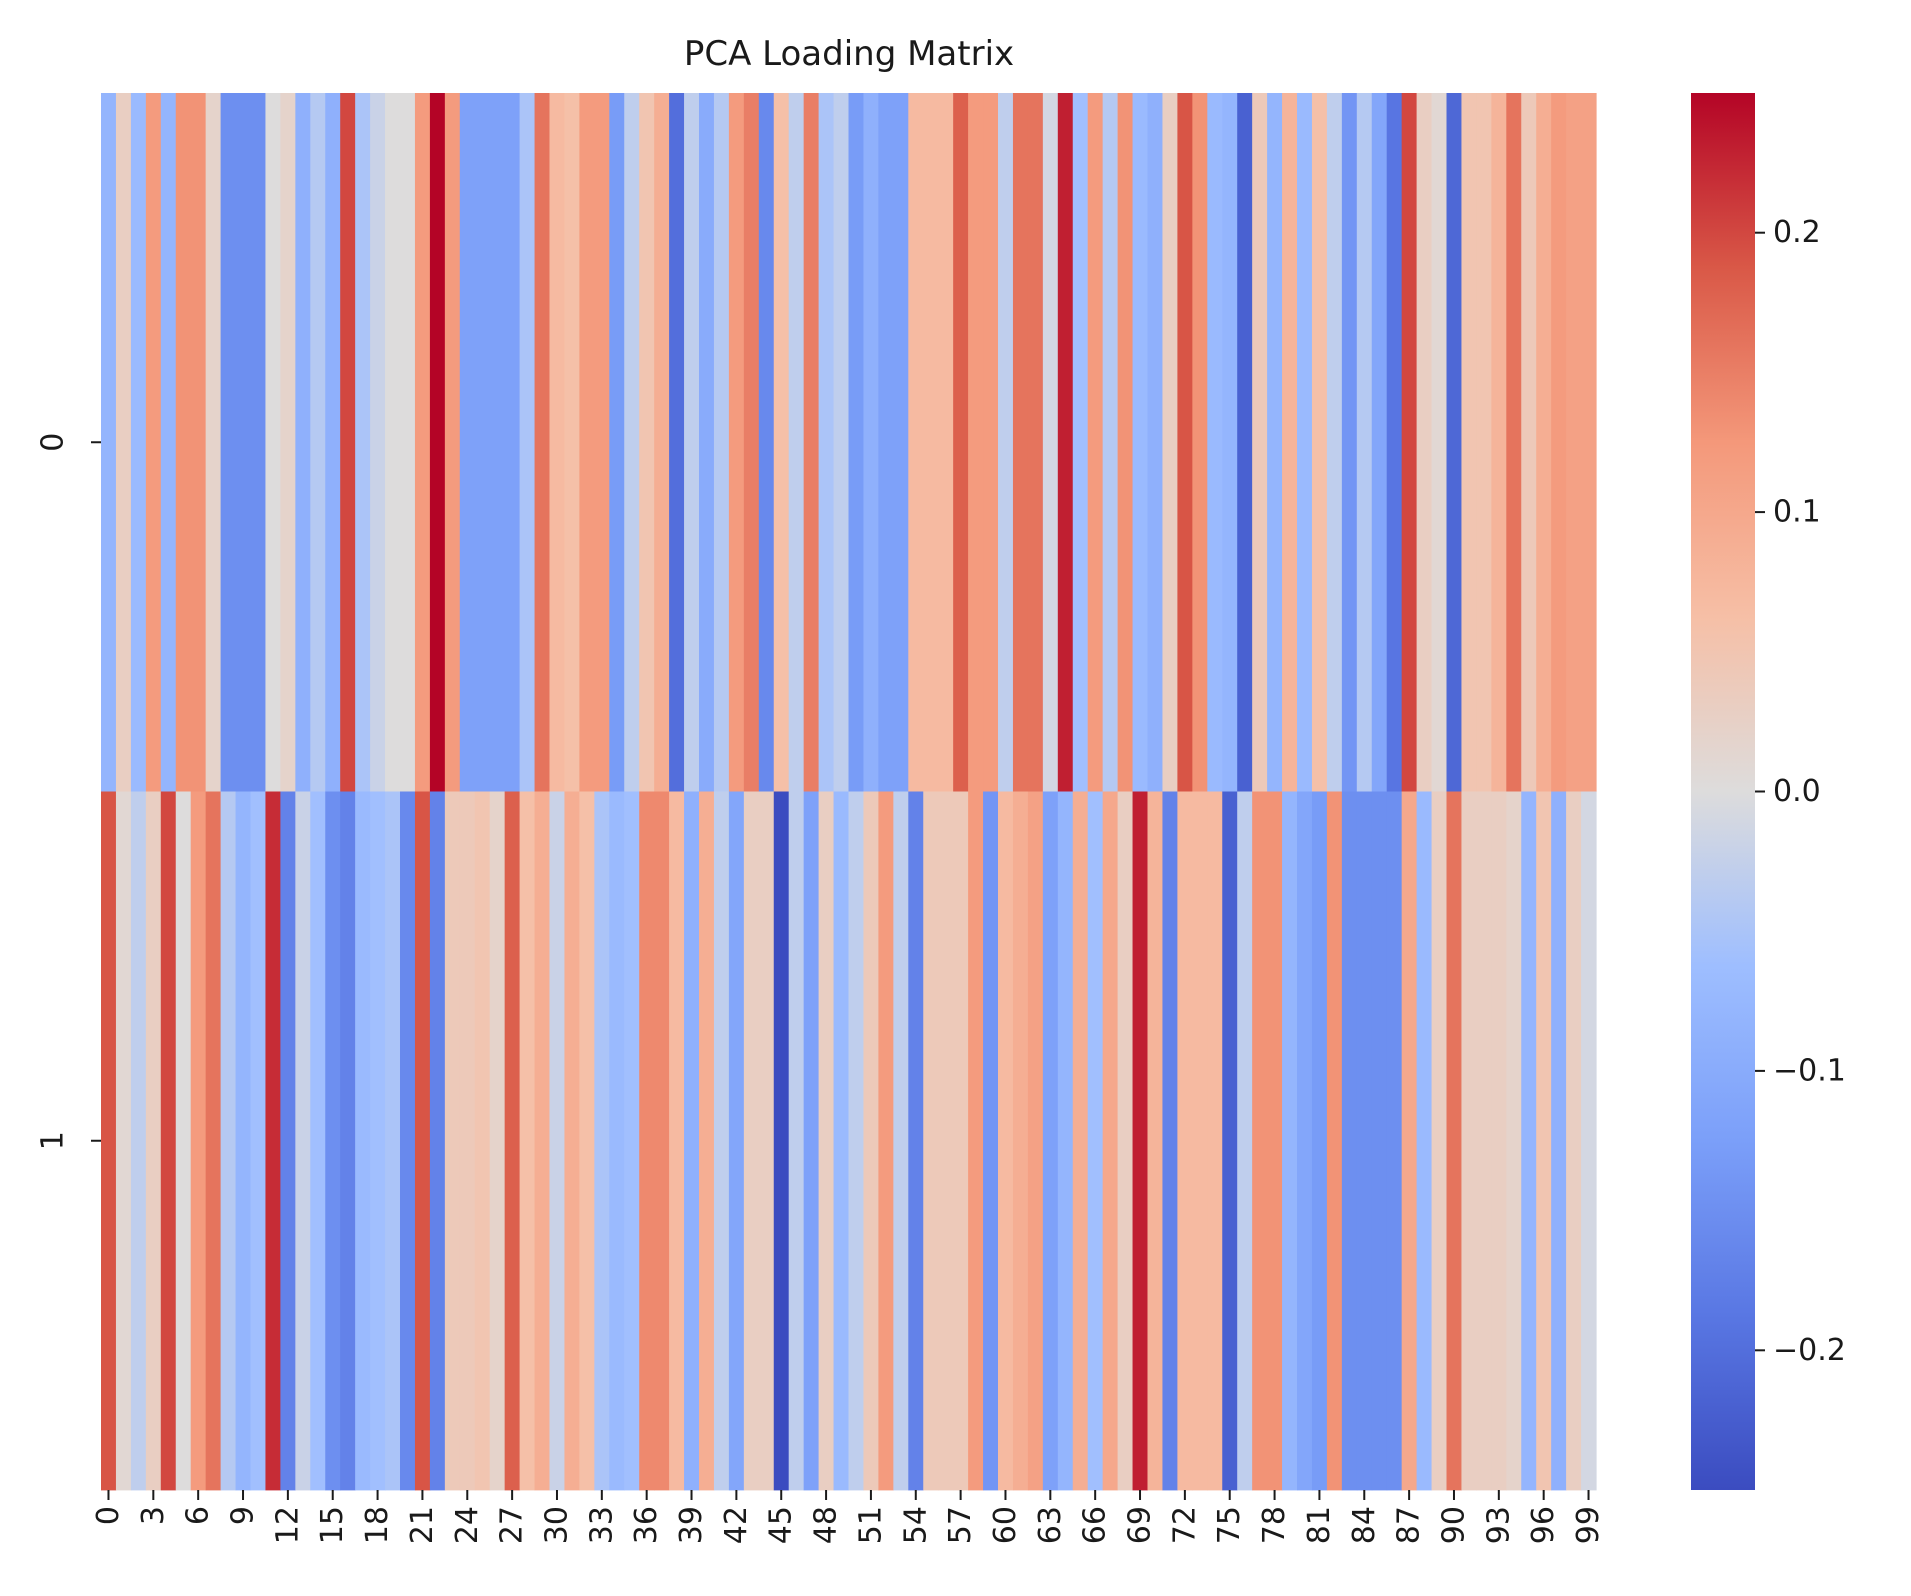 This screenshot has height=1596, width=1911. Describe the element at coordinates (870, 1525) in the screenshot. I see `x-tick-label: 51` at that location.